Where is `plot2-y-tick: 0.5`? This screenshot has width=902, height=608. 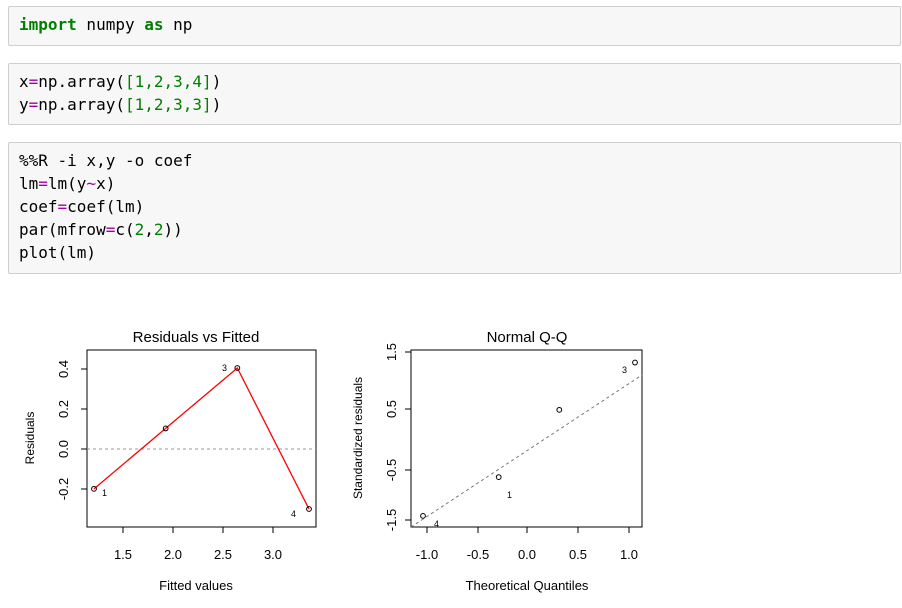 plot2-y-tick: 0.5 is located at coordinates (391, 409).